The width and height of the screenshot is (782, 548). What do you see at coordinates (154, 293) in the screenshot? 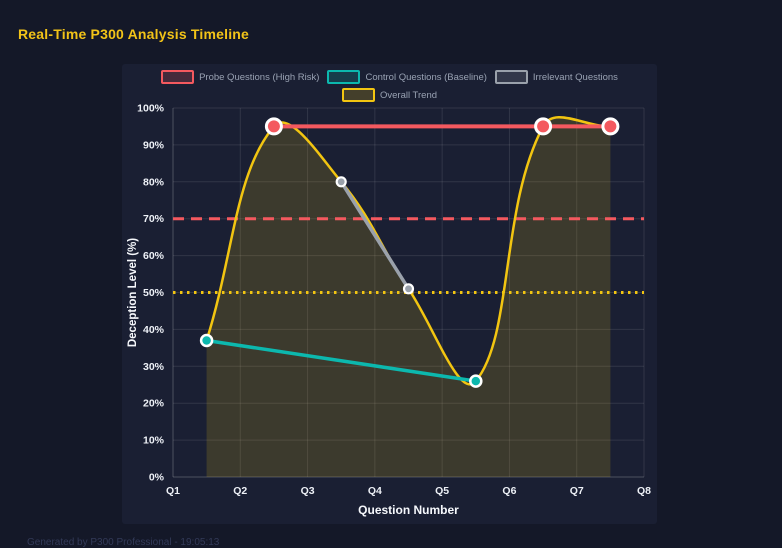
I see `y-tick-label-50: 50%` at bounding box center [154, 293].